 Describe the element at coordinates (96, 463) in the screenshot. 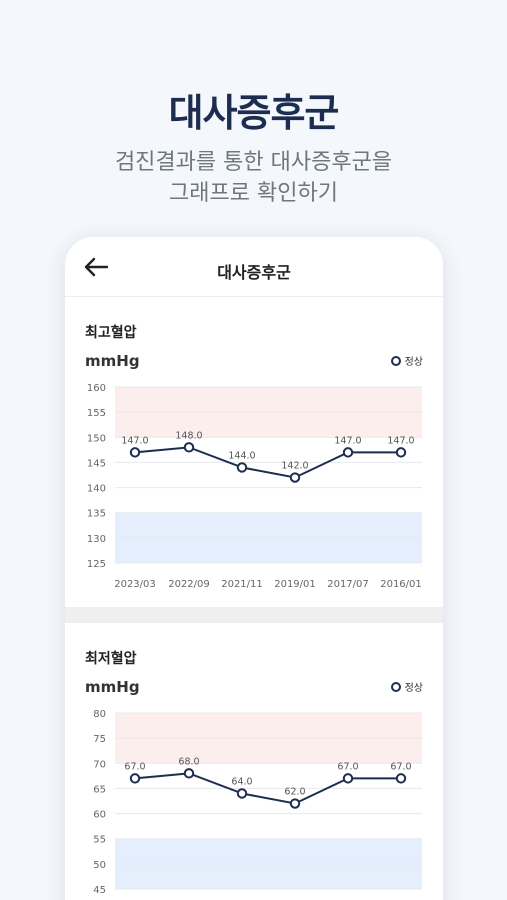

I see `systolic-y-tick: 145` at that location.